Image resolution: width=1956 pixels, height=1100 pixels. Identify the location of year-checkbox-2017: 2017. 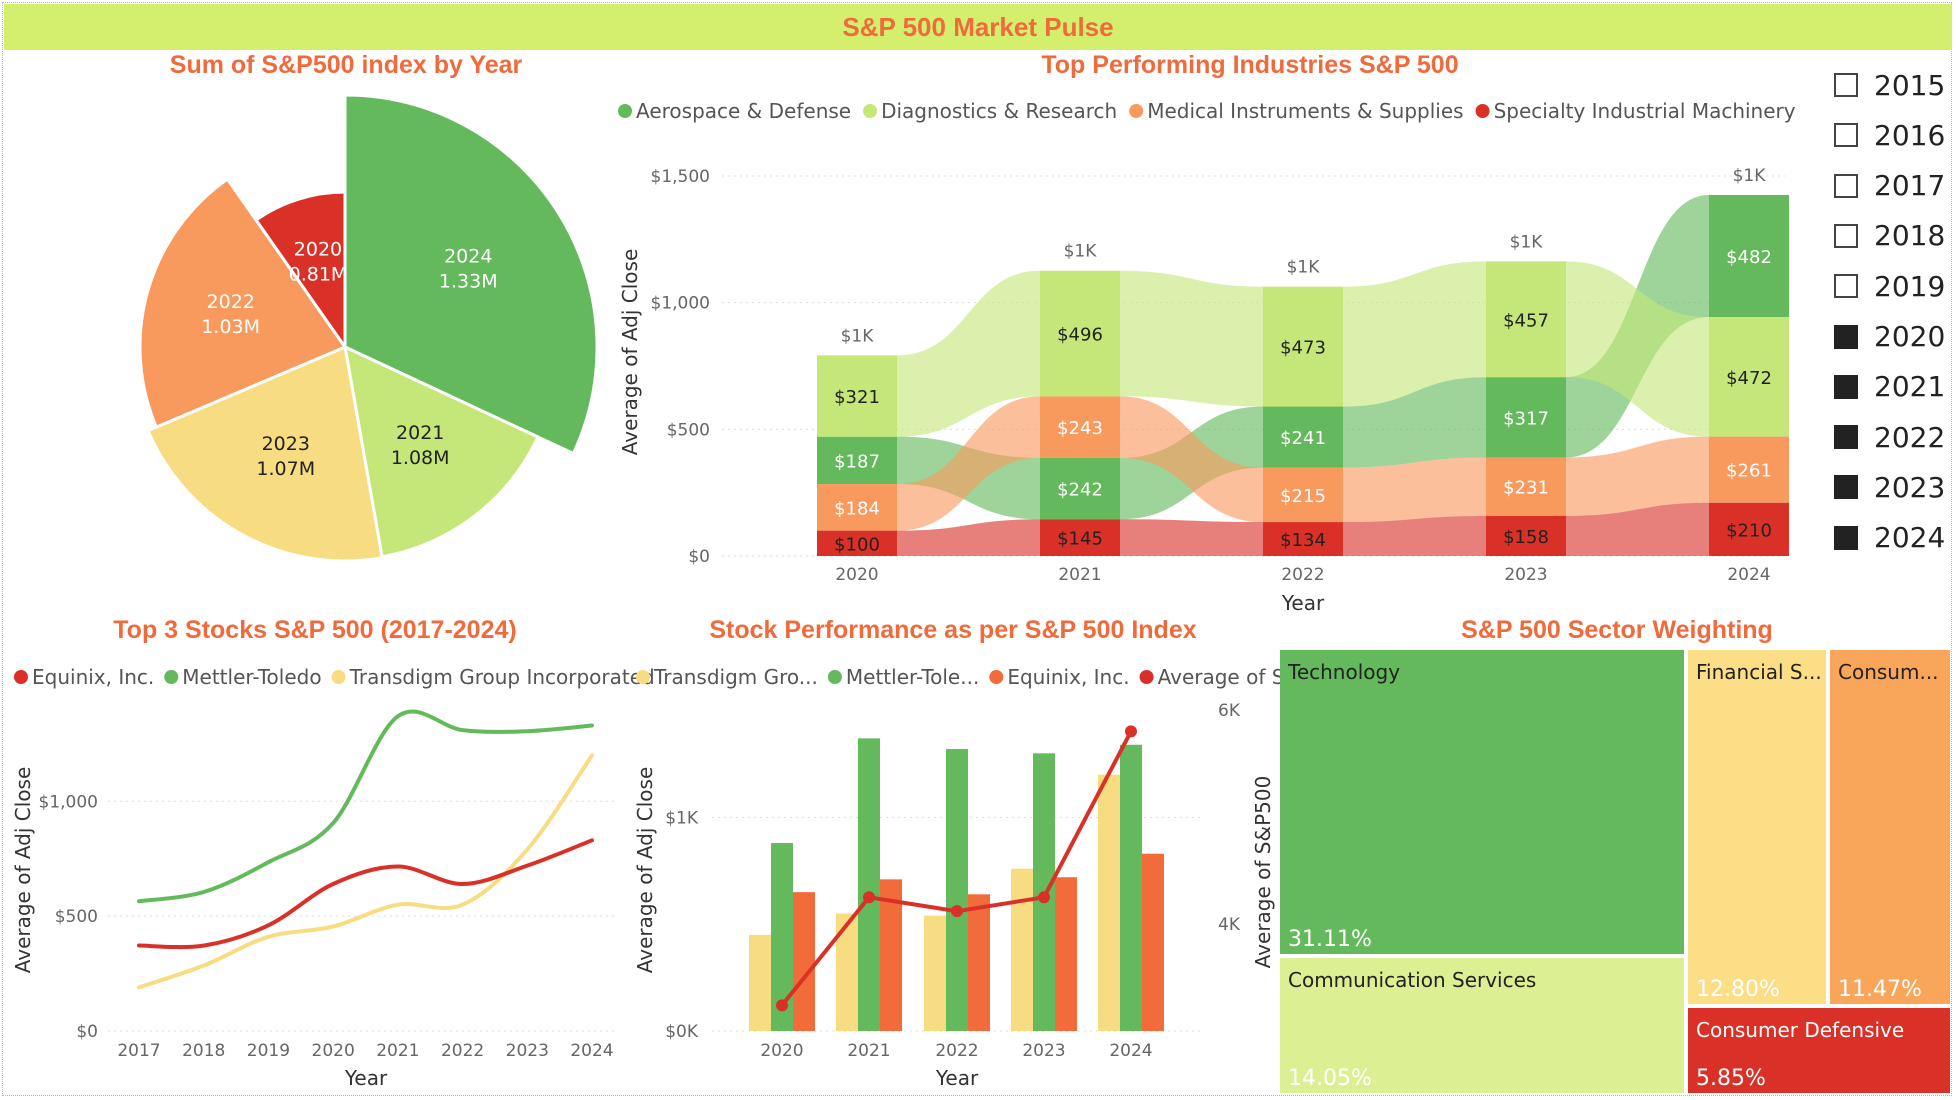
(1892, 186).